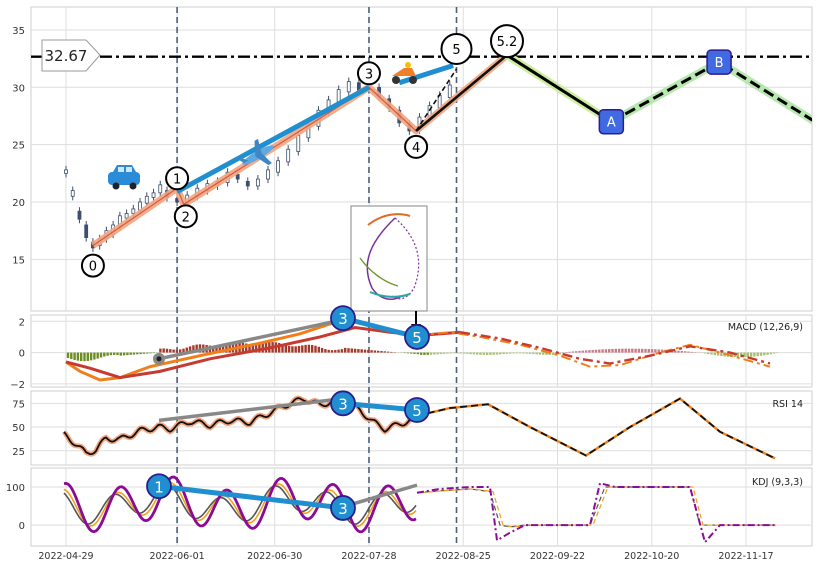 This screenshot has width=819, height=568. What do you see at coordinates (368, 73) in the screenshot?
I see `wave-label-circle` at bounding box center [368, 73].